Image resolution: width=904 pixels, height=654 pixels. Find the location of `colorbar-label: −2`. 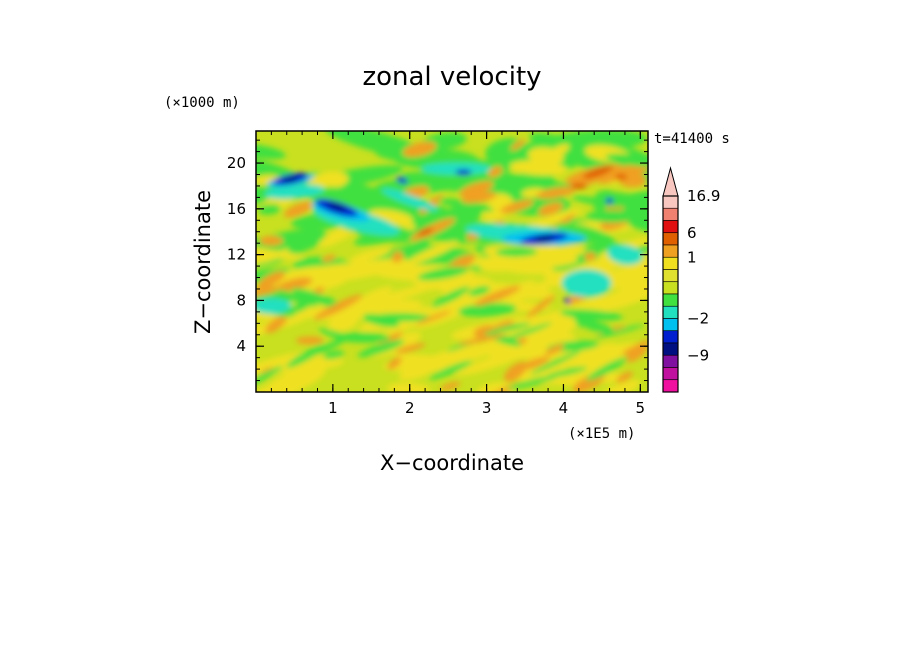

colorbar-label: −2 is located at coordinates (698, 319).